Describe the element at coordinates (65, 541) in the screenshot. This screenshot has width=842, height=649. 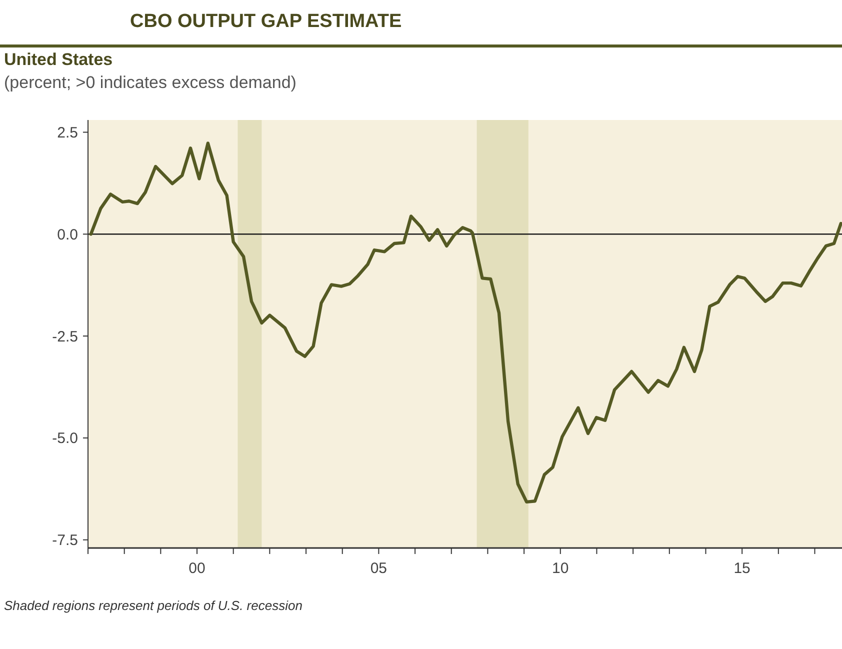
I see `y-tick-label: -7.5` at that location.